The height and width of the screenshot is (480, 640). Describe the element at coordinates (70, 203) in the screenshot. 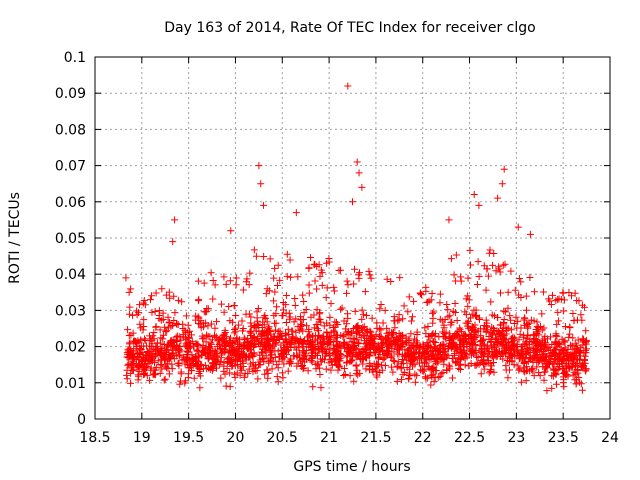

I see `y-tick-label: 0.06` at that location.